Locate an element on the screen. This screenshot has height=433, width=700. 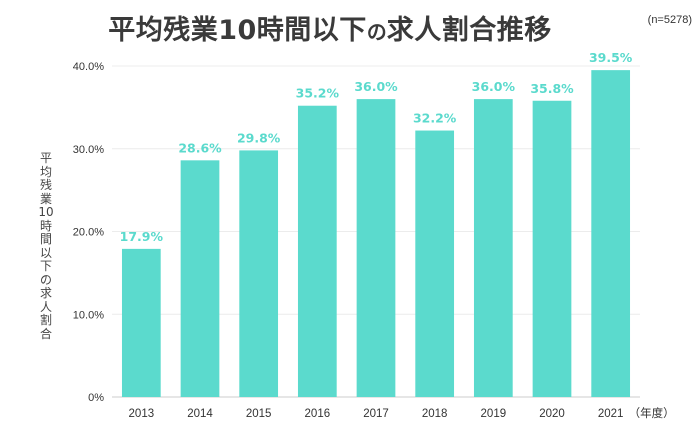
data-label: 28.6% is located at coordinates (200, 147).